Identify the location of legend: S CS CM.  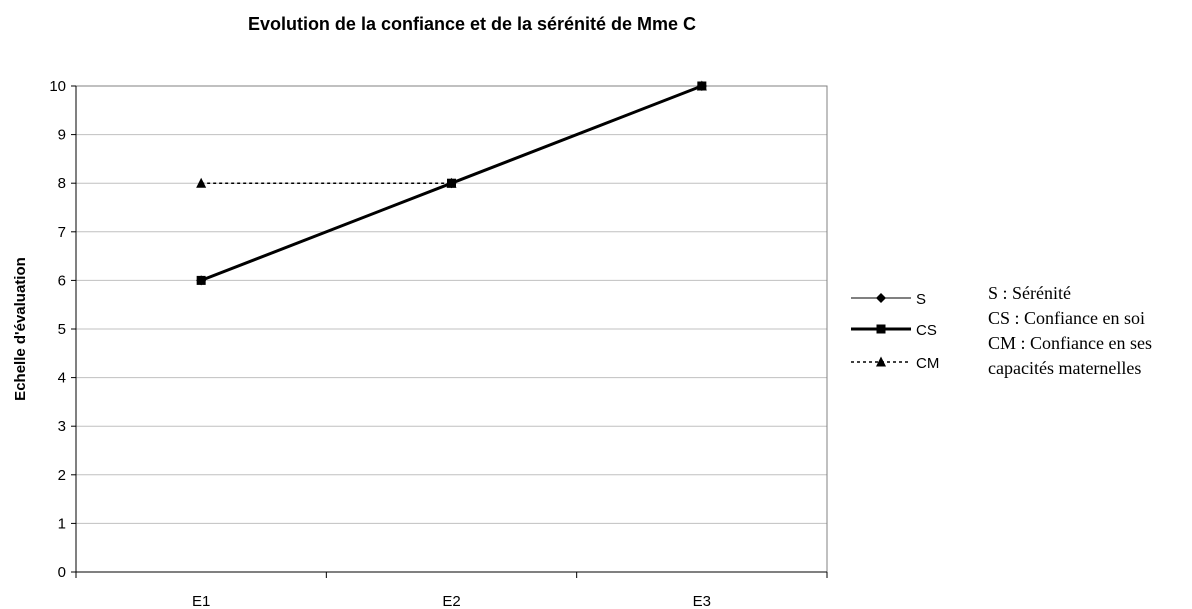
(895, 331).